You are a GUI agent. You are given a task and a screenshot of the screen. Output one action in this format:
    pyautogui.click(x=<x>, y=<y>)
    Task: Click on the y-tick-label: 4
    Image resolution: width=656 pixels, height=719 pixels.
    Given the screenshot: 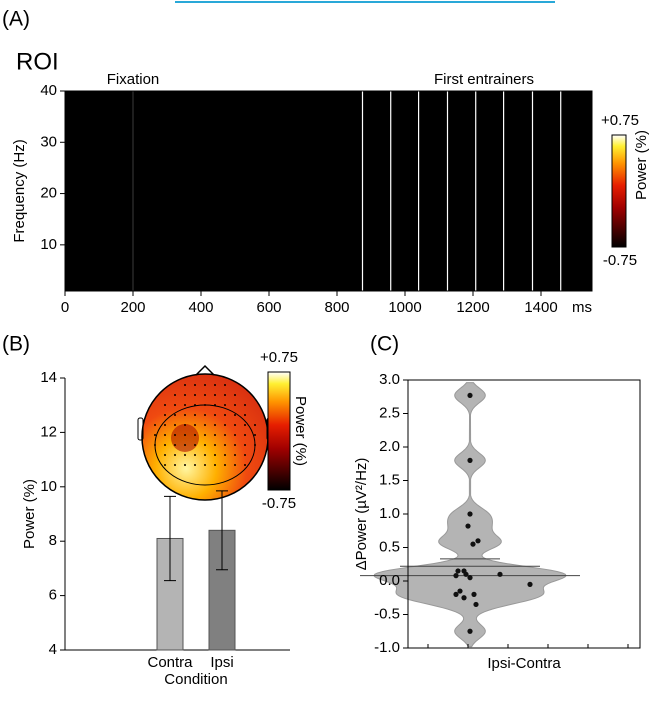 What is the action you would take?
    pyautogui.click(x=53, y=649)
    